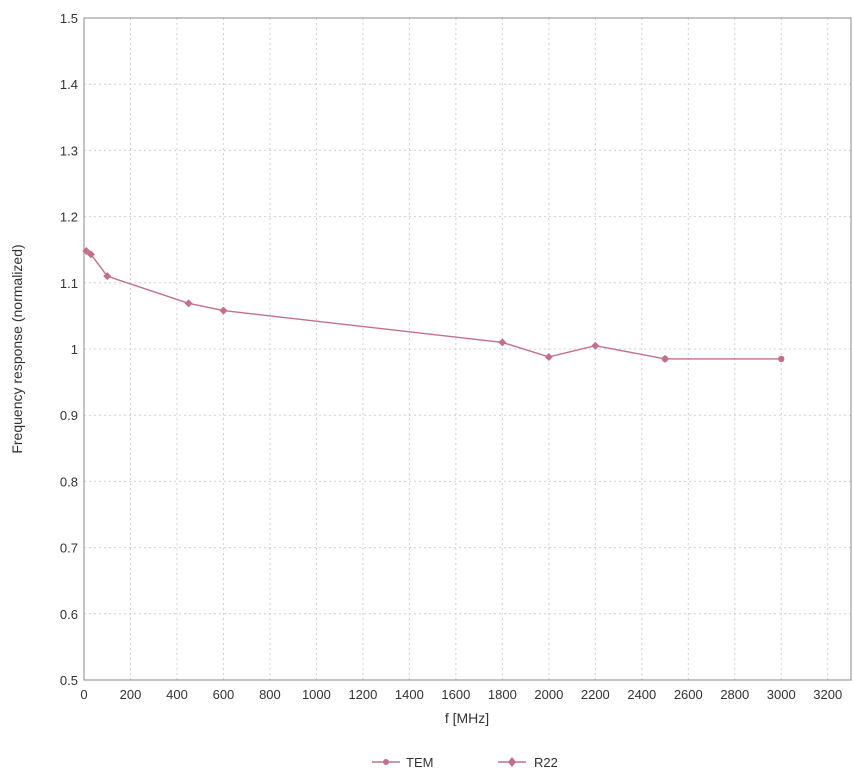 This screenshot has width=853, height=774. I want to click on legend: TEM R22, so click(465, 762).